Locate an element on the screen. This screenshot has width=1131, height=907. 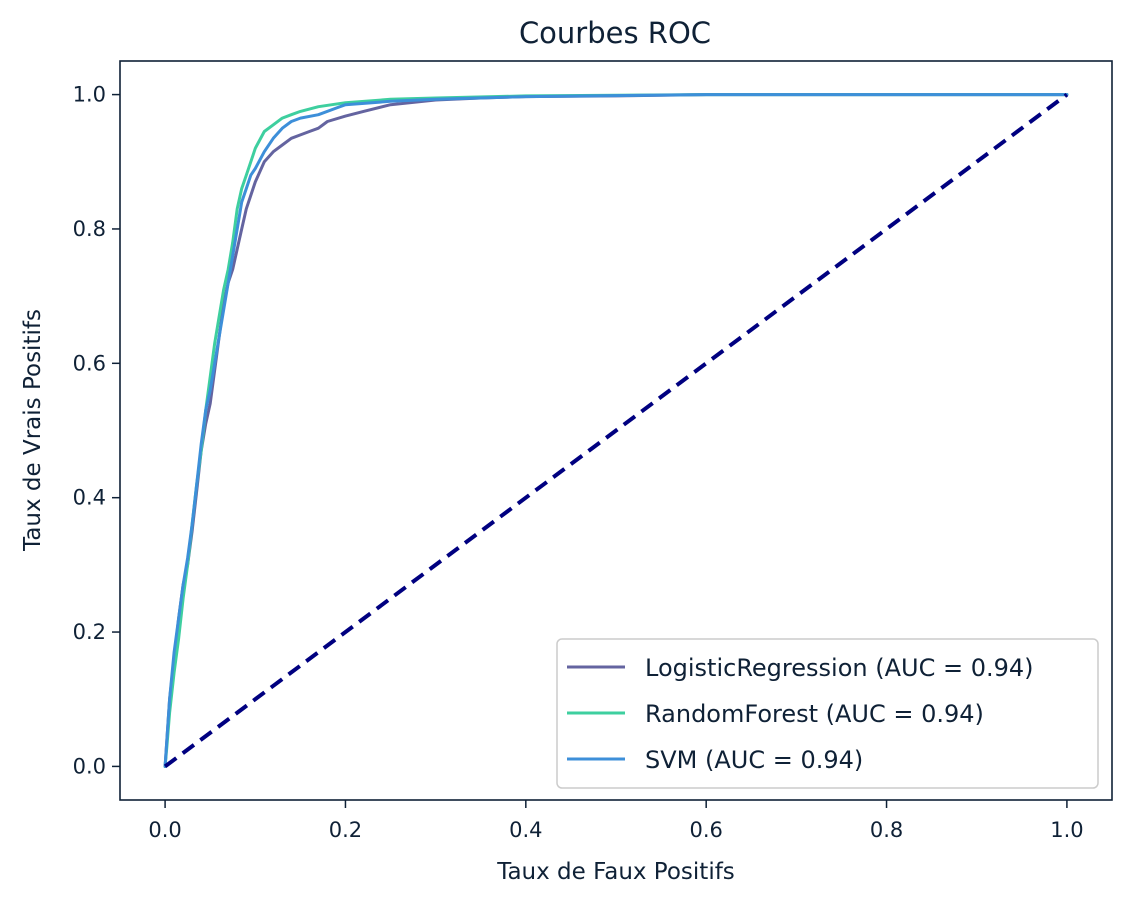
legend-box is located at coordinates (827, 713).